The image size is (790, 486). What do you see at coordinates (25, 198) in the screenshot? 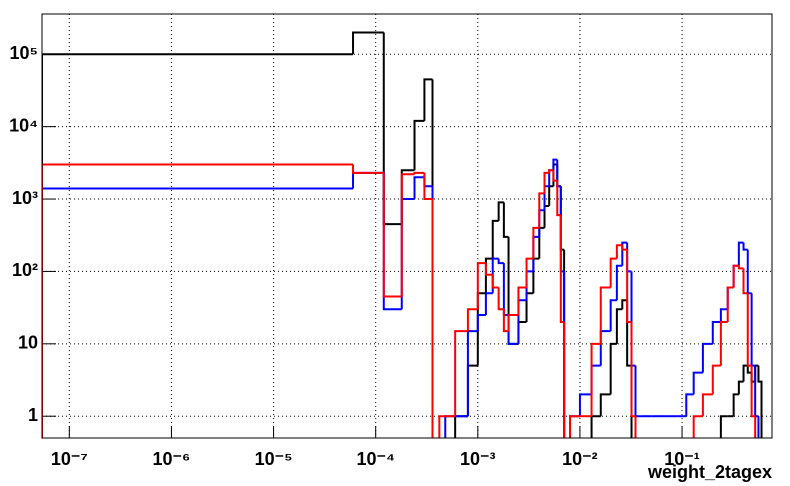
I see `y-tick-label: 10³` at bounding box center [25, 198].